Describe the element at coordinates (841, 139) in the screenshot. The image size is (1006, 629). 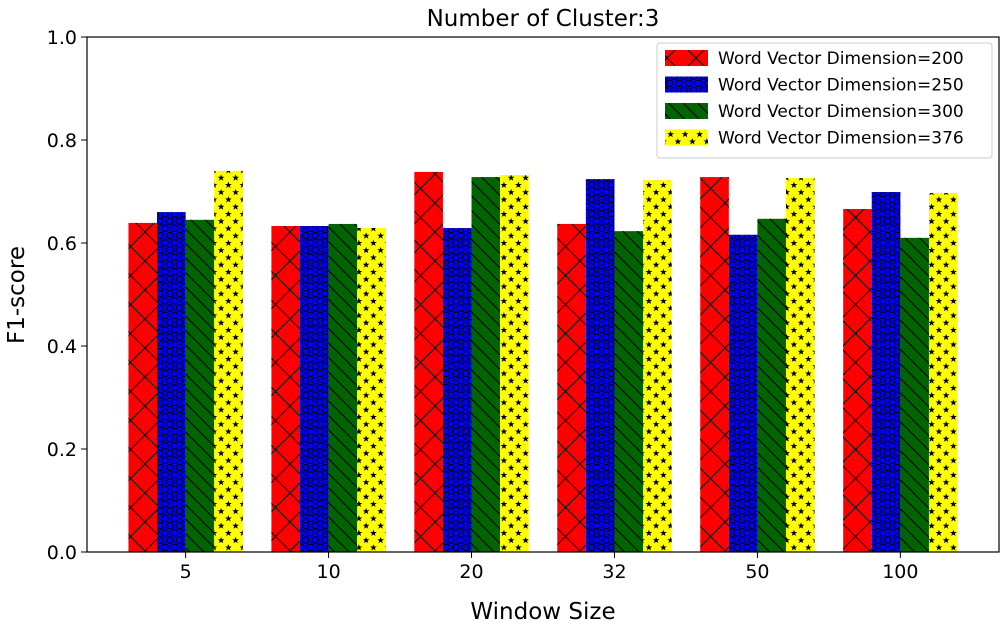
I see `legend-label-4: Word Vector Dimension=376` at that location.